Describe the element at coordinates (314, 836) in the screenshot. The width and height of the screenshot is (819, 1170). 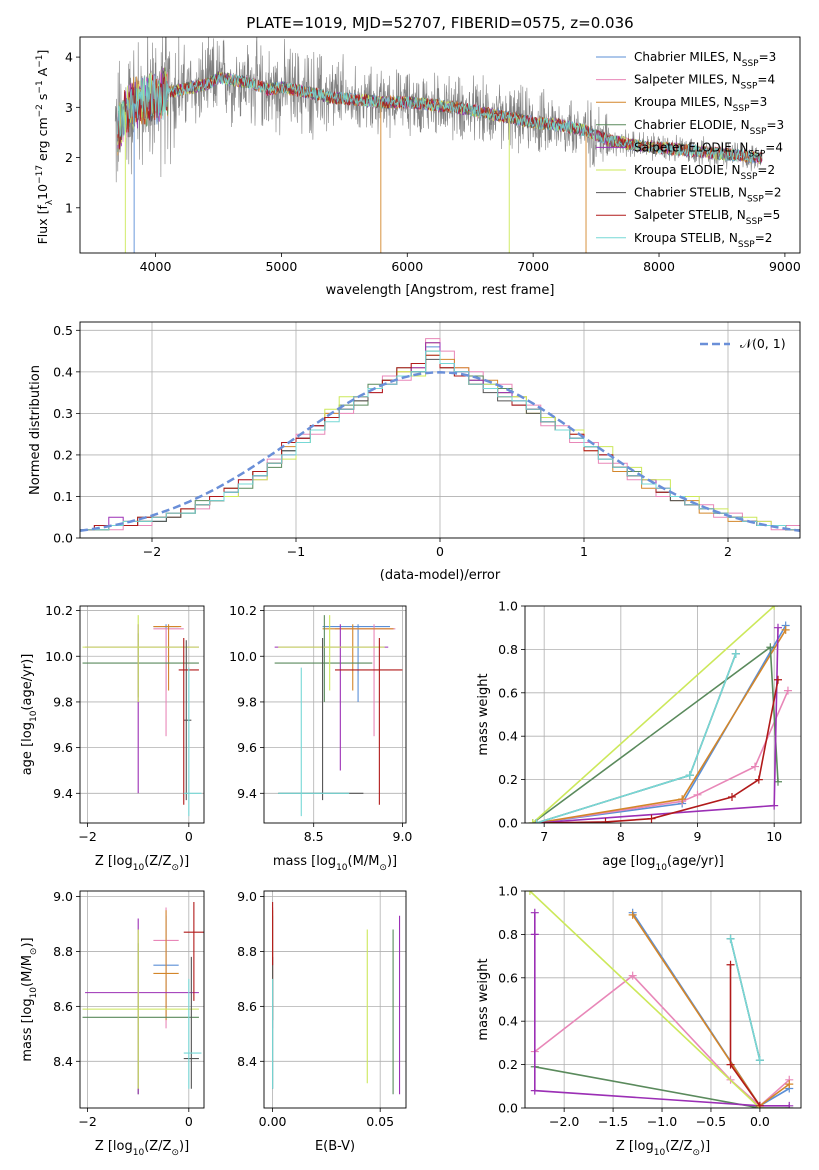
I see `x-tick-label: 8.5` at that location.